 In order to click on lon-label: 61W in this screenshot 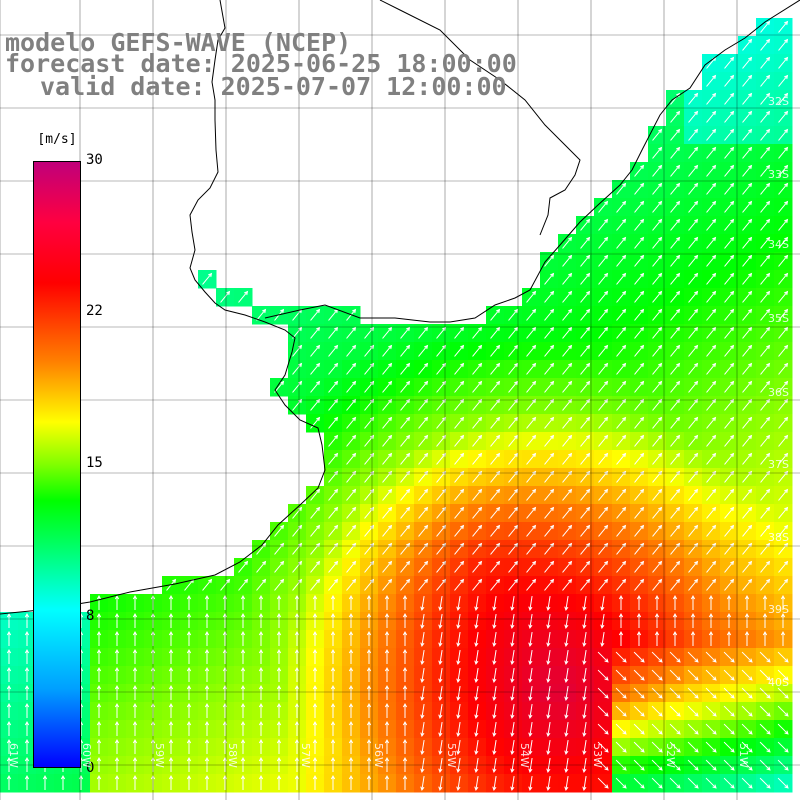, I will do `click(13, 755)`.